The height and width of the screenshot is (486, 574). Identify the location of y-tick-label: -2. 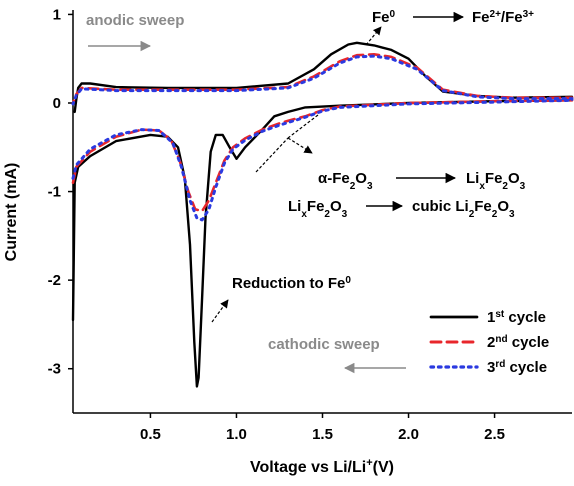
(54, 280).